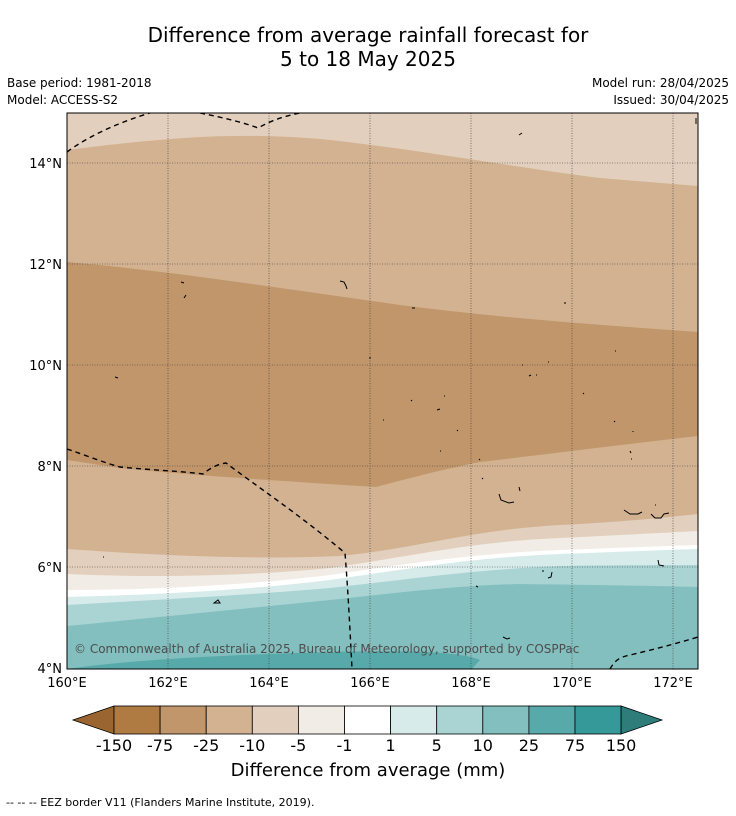  What do you see at coordinates (269, 683) in the screenshot?
I see `x-tick-label: 164°E` at bounding box center [269, 683].